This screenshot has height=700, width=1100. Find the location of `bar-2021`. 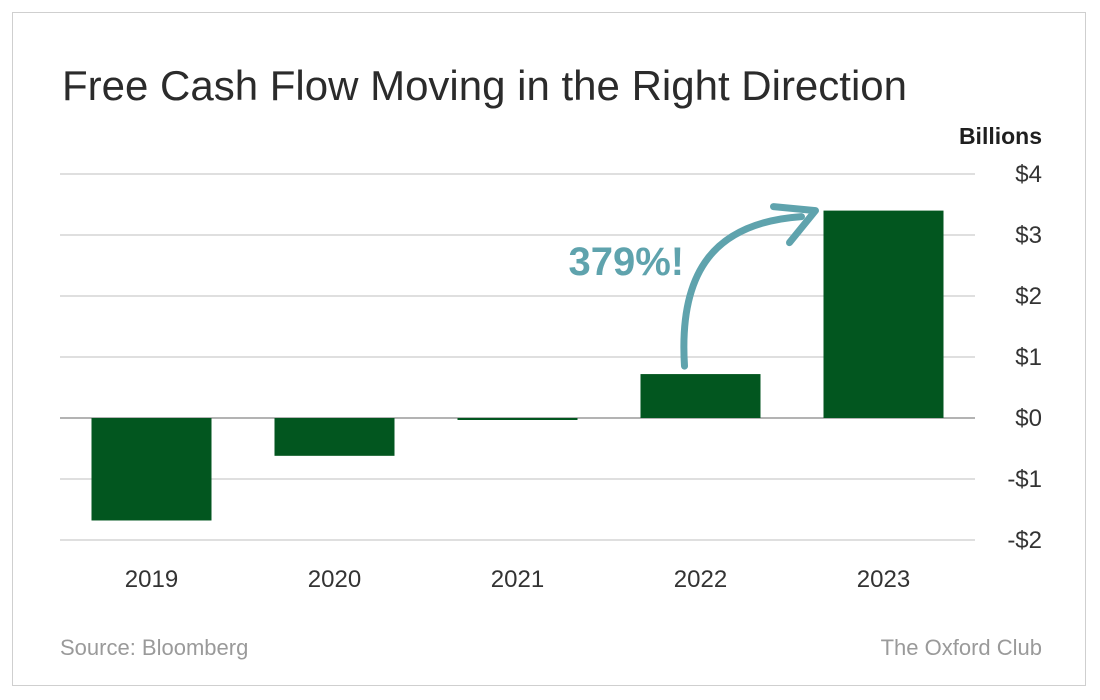

bar-2021 is located at coordinates (517, 419).